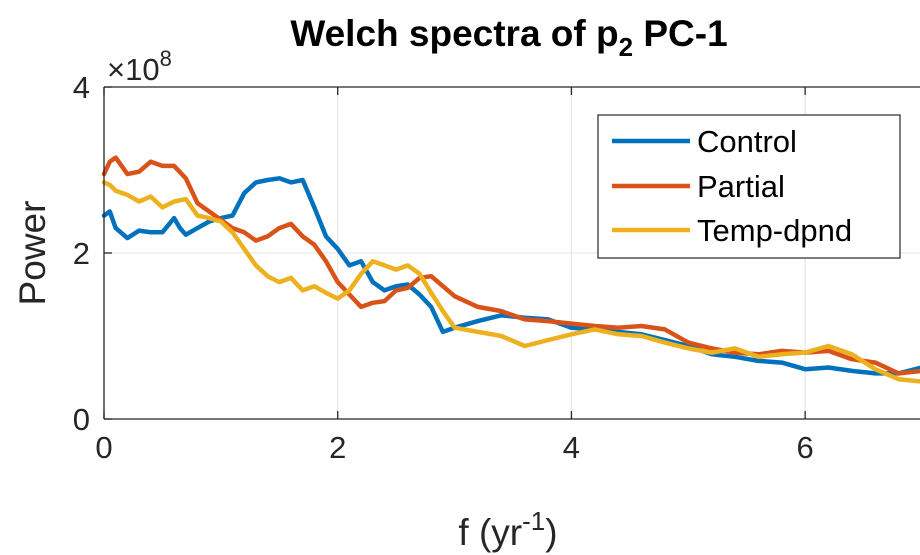 This screenshot has width=920, height=555. I want to click on legend: Control Partial Temp-dpnd, so click(749, 186).